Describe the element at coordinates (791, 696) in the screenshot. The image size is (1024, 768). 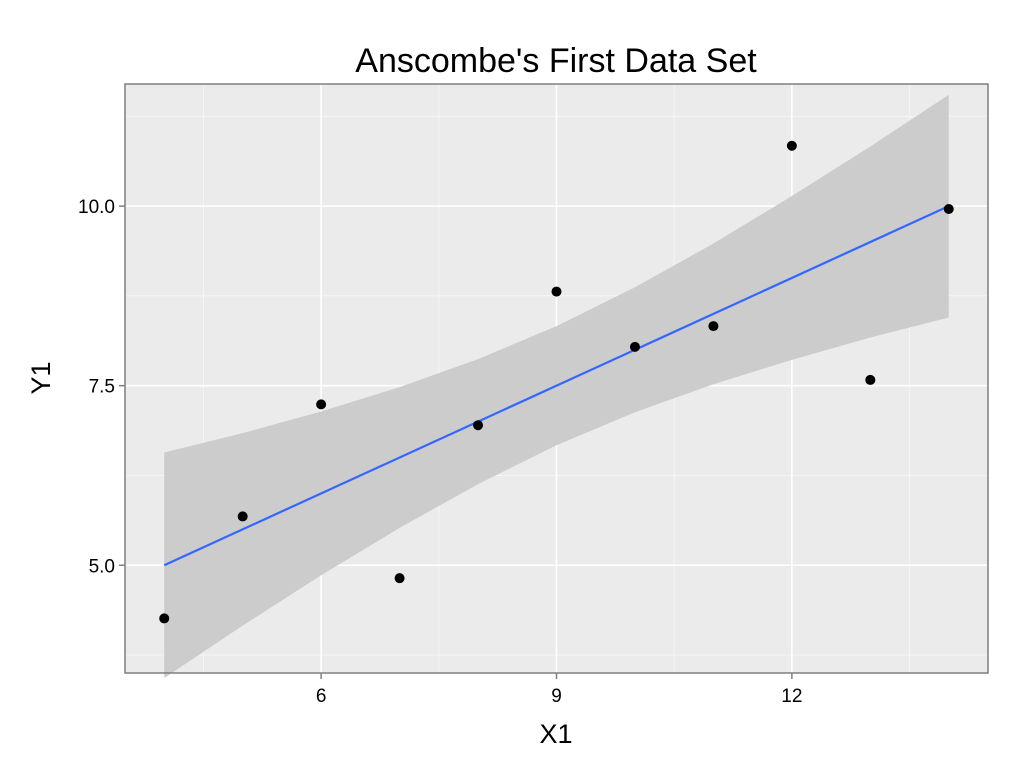
I see `x-tick-label: 12` at that location.